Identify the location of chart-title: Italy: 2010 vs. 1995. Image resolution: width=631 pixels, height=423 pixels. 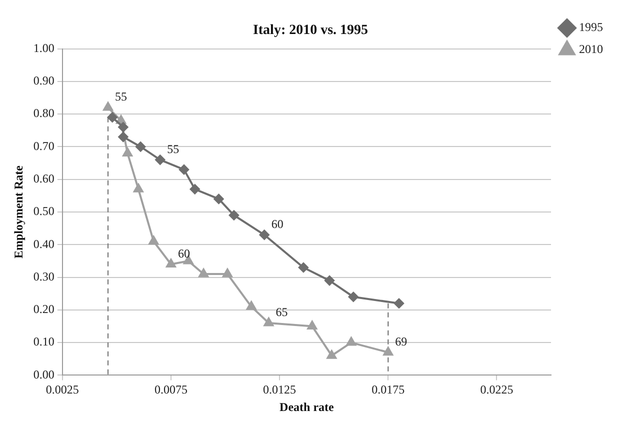
(310, 30).